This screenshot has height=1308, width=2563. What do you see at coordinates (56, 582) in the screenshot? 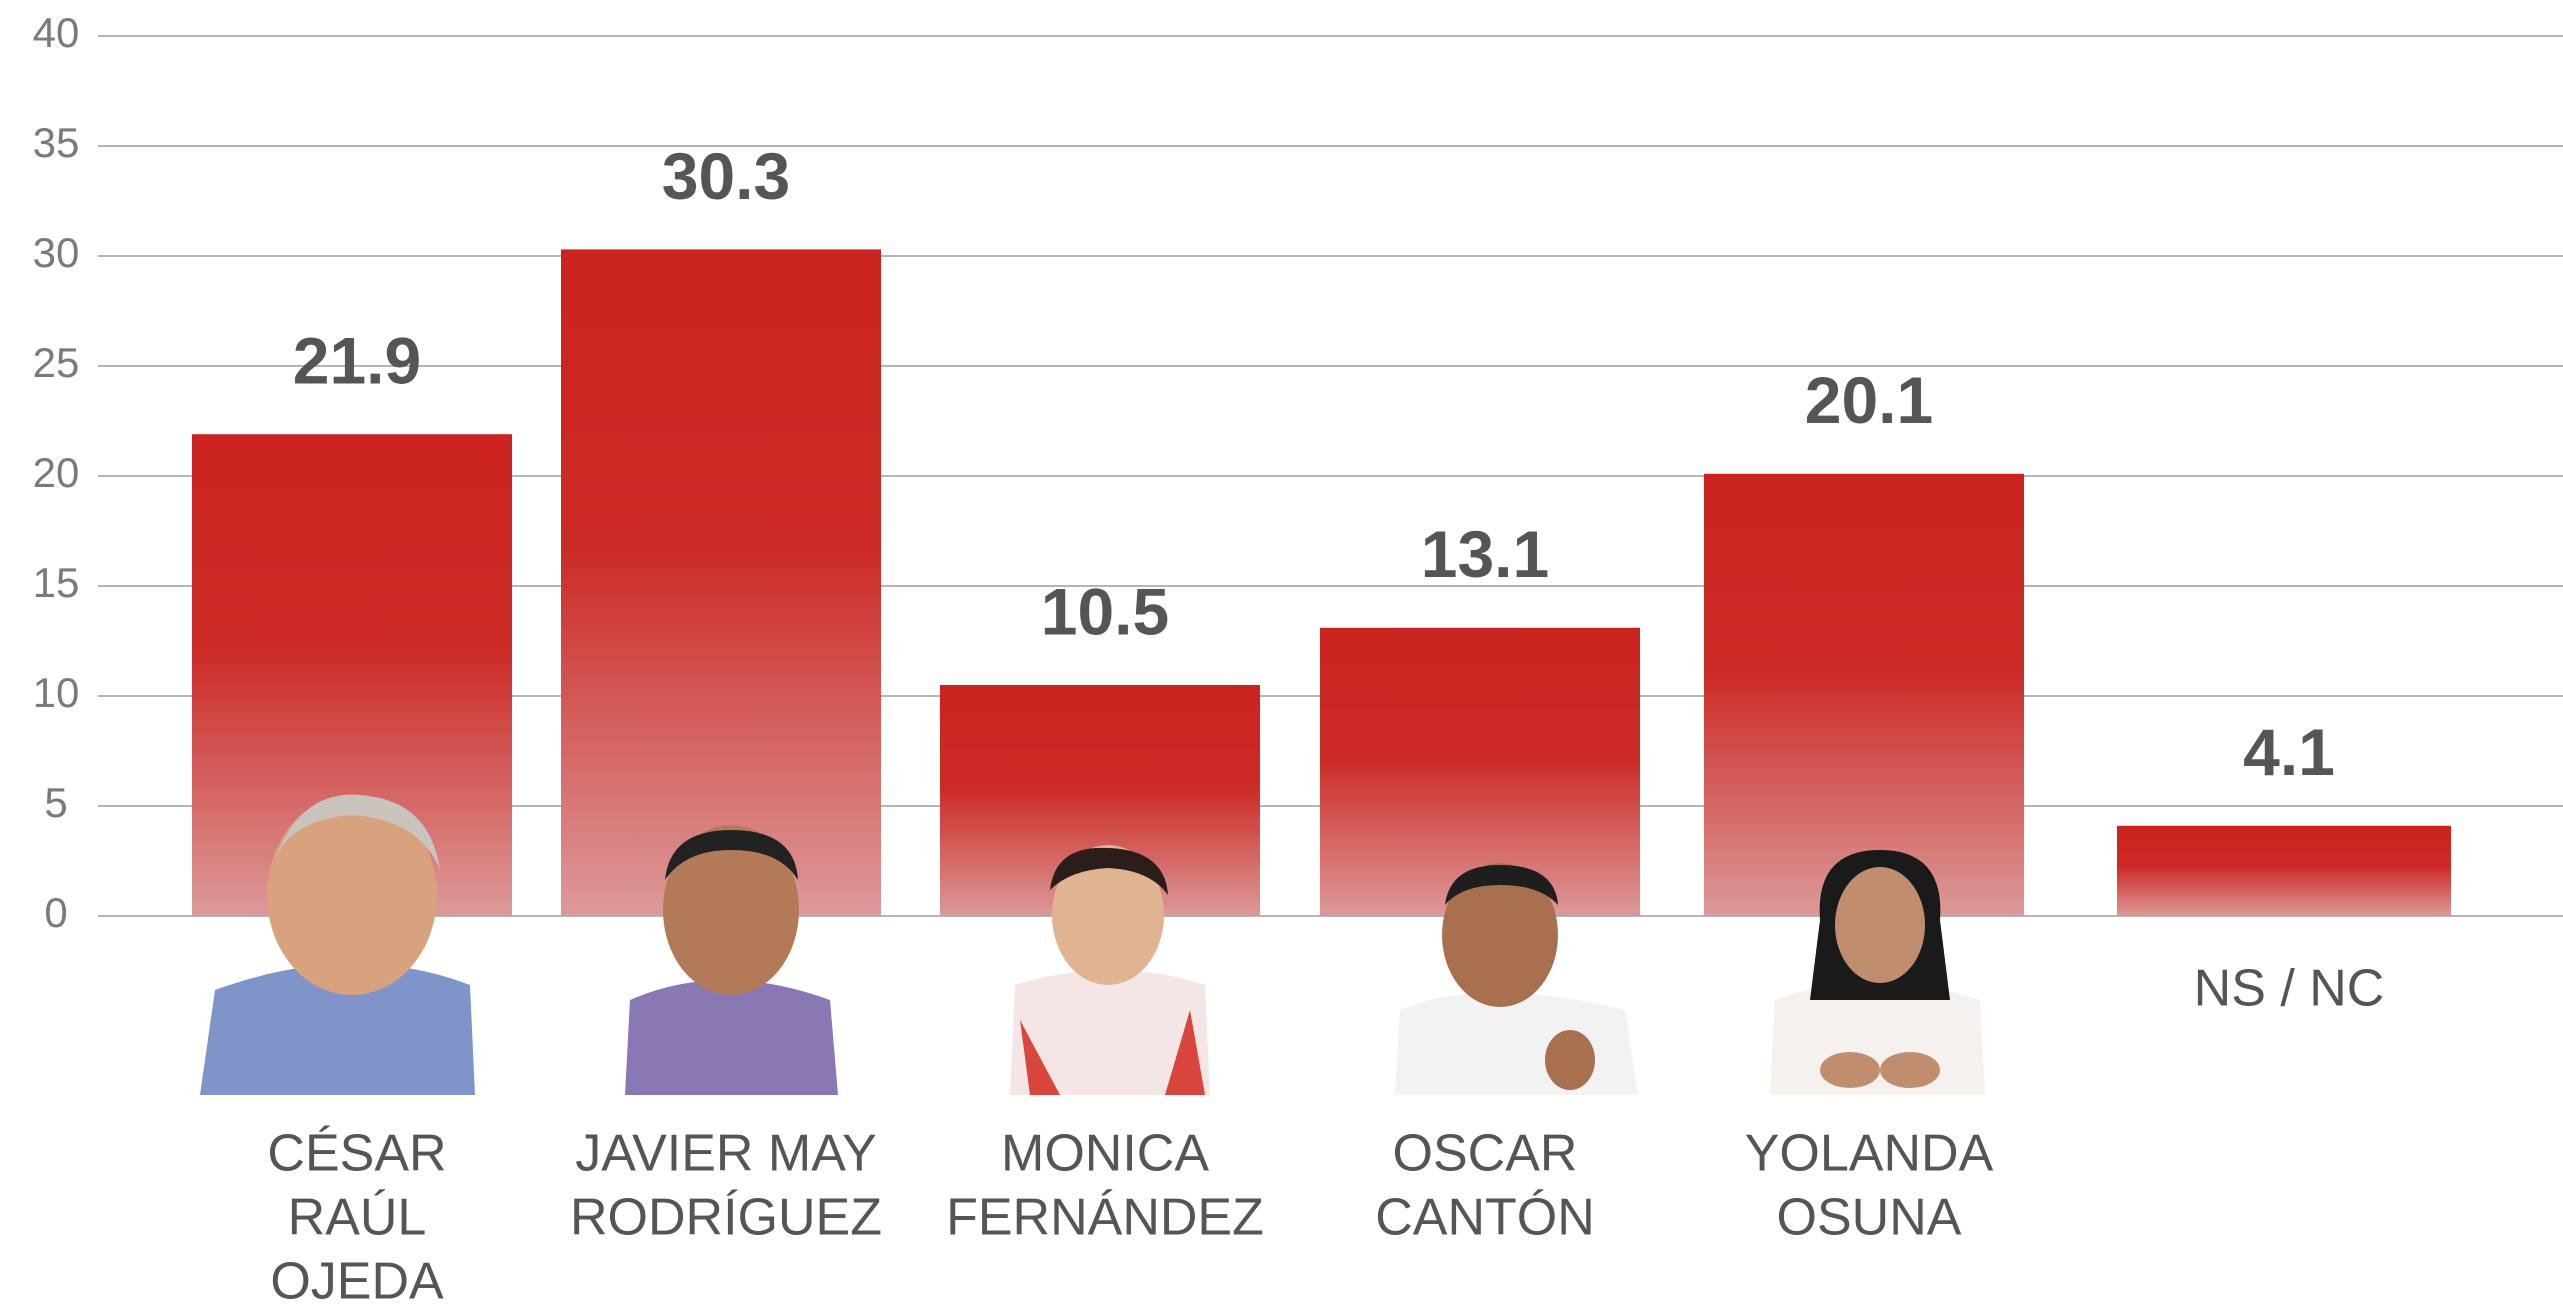
I see `y-tick-label: 15` at bounding box center [56, 582].